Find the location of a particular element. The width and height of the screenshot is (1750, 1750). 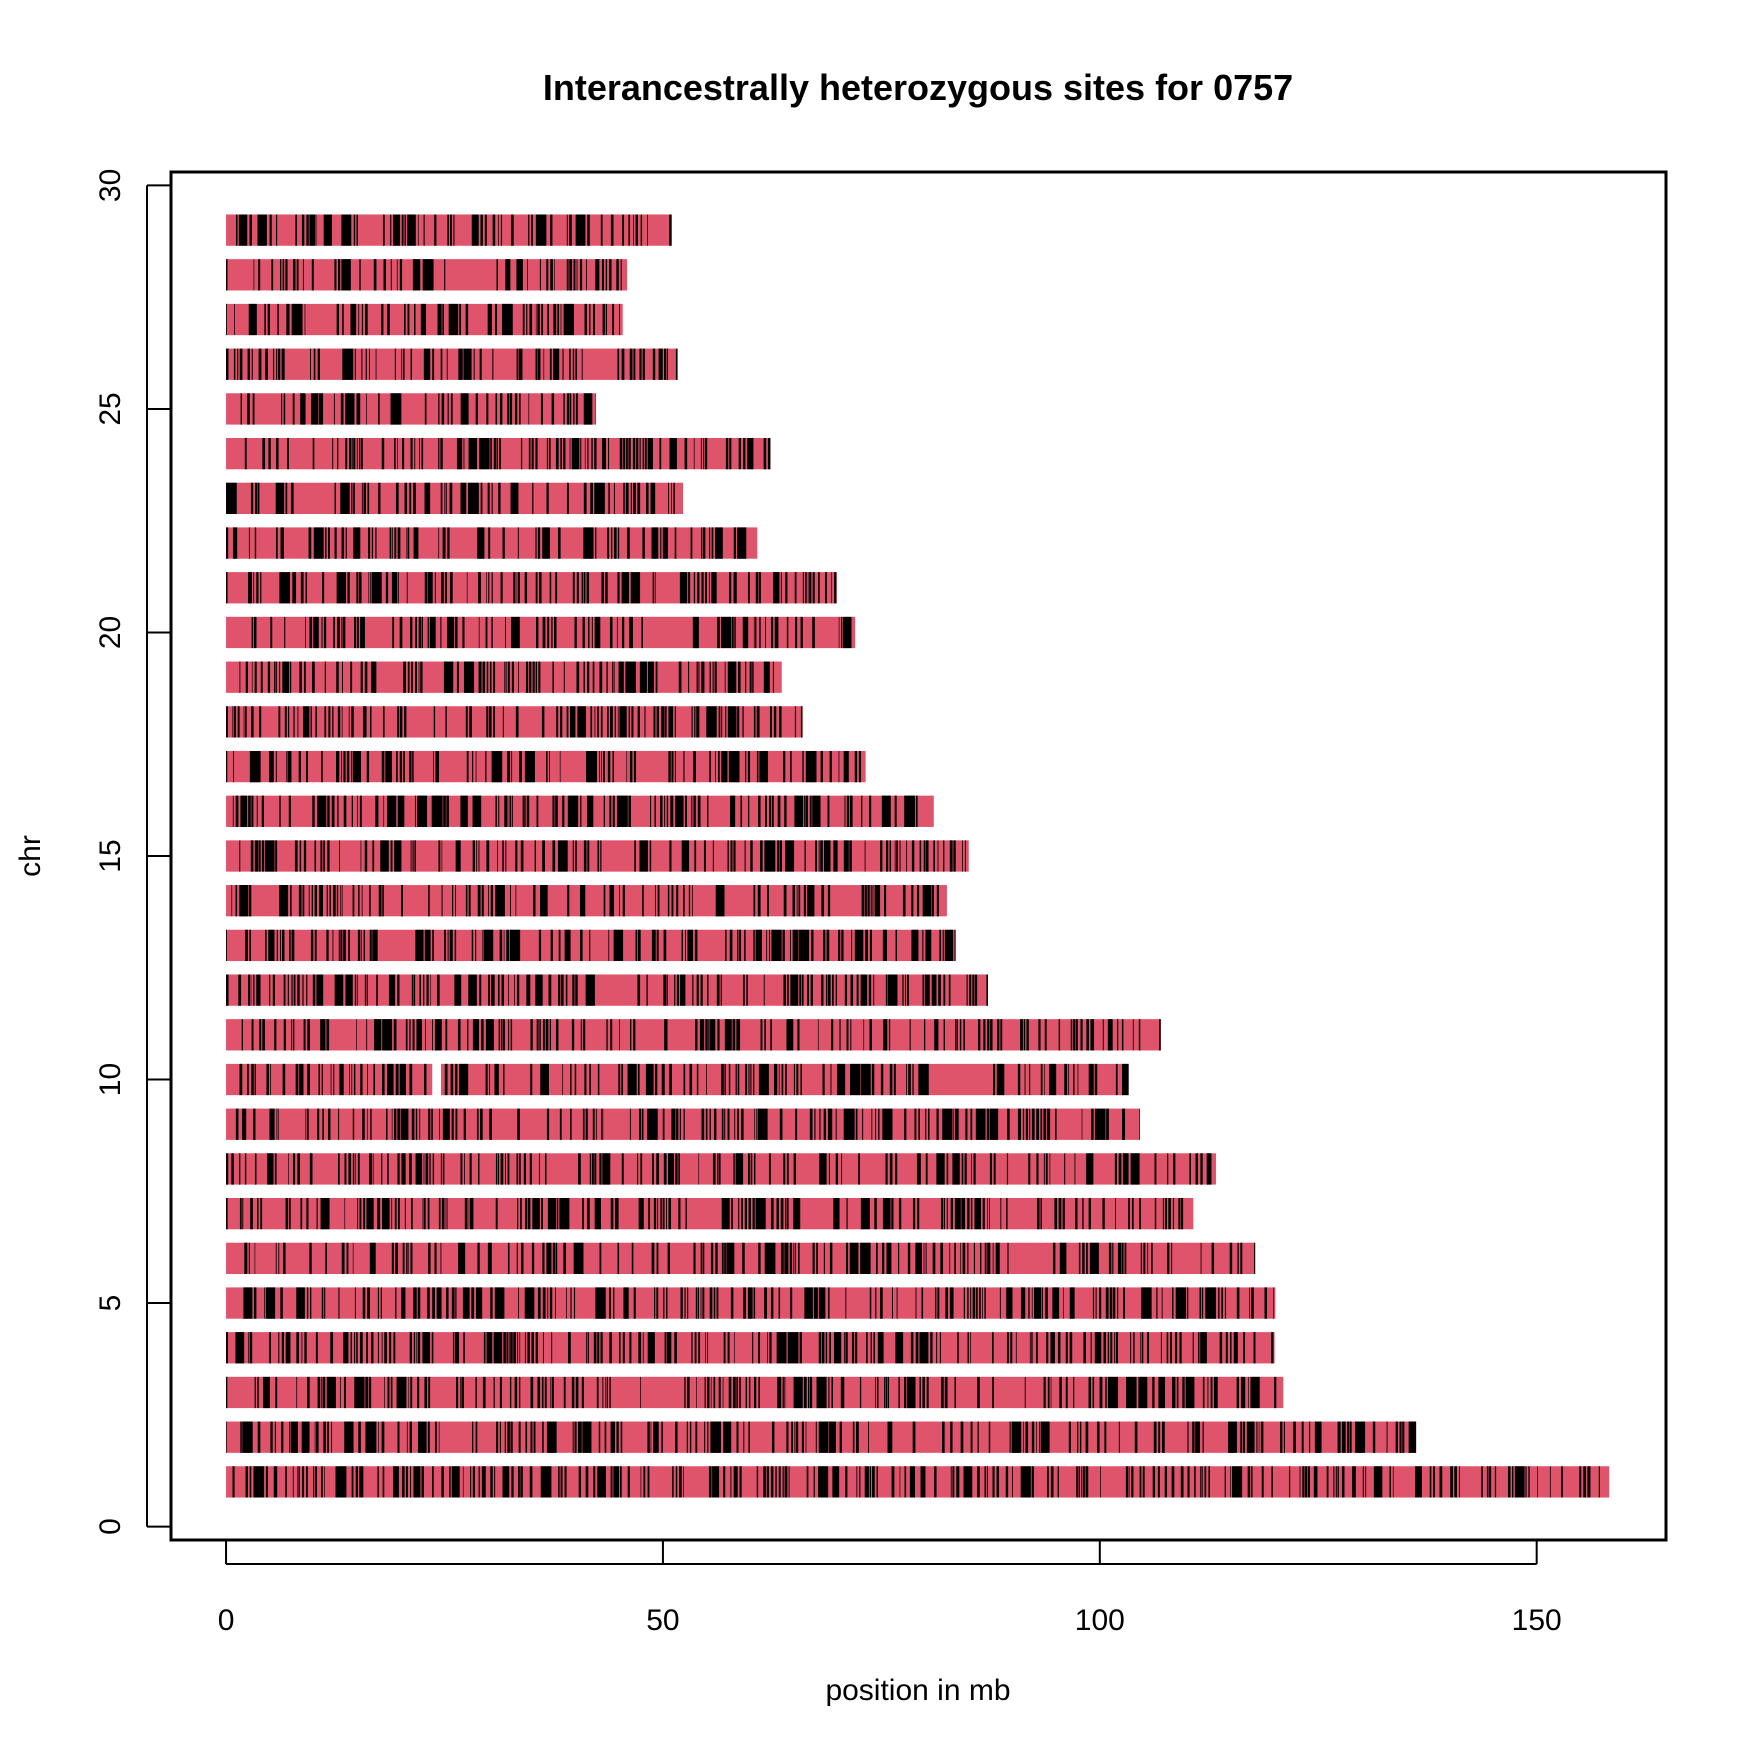

y-tick-label: 10 is located at coordinates (110, 1079).